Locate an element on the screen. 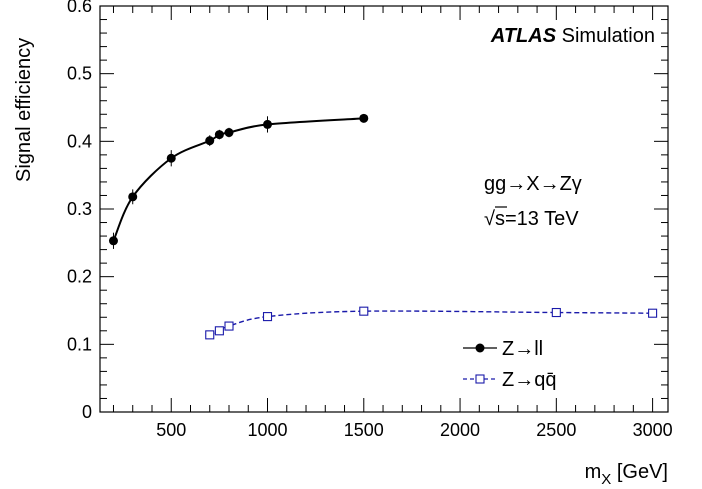 This screenshot has height=489, width=702. x-tick-label: 1000 is located at coordinates (267, 430).